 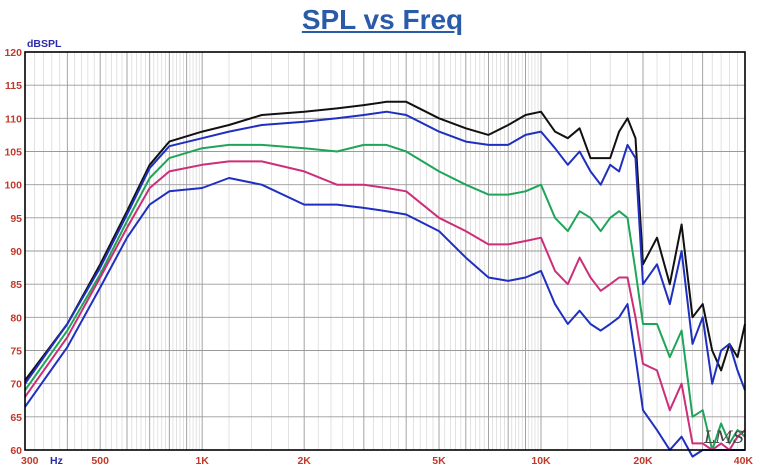 What do you see at coordinates (16, 285) in the screenshot?
I see `y-tick-label: 85` at bounding box center [16, 285].